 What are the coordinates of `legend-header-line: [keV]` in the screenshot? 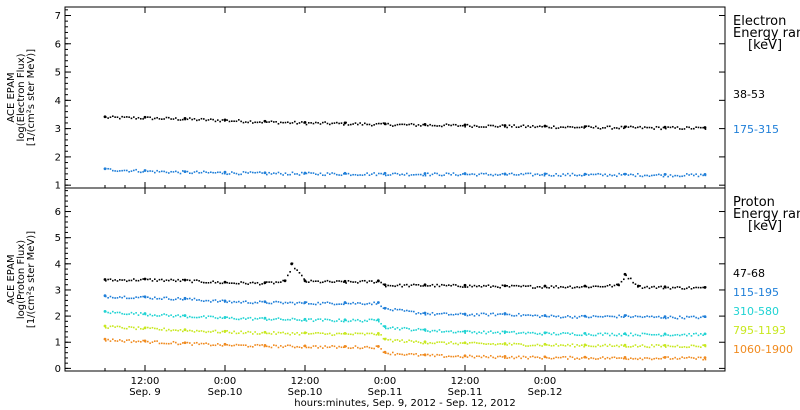 It's located at (765, 45).